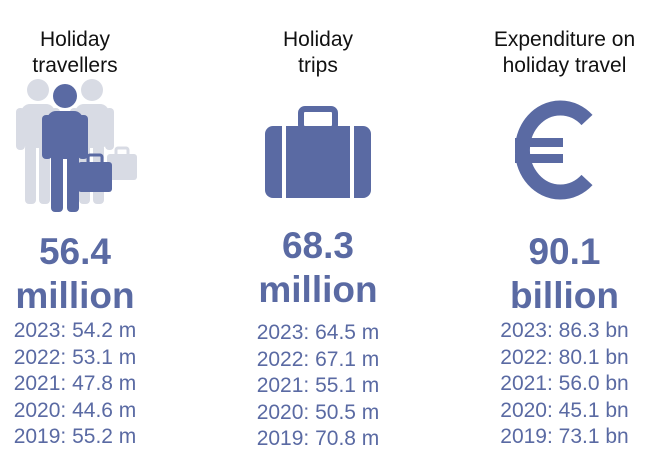  Describe the element at coordinates (318, 438) in the screenshot. I see `history-item: 2019: 70.8 m` at that location.